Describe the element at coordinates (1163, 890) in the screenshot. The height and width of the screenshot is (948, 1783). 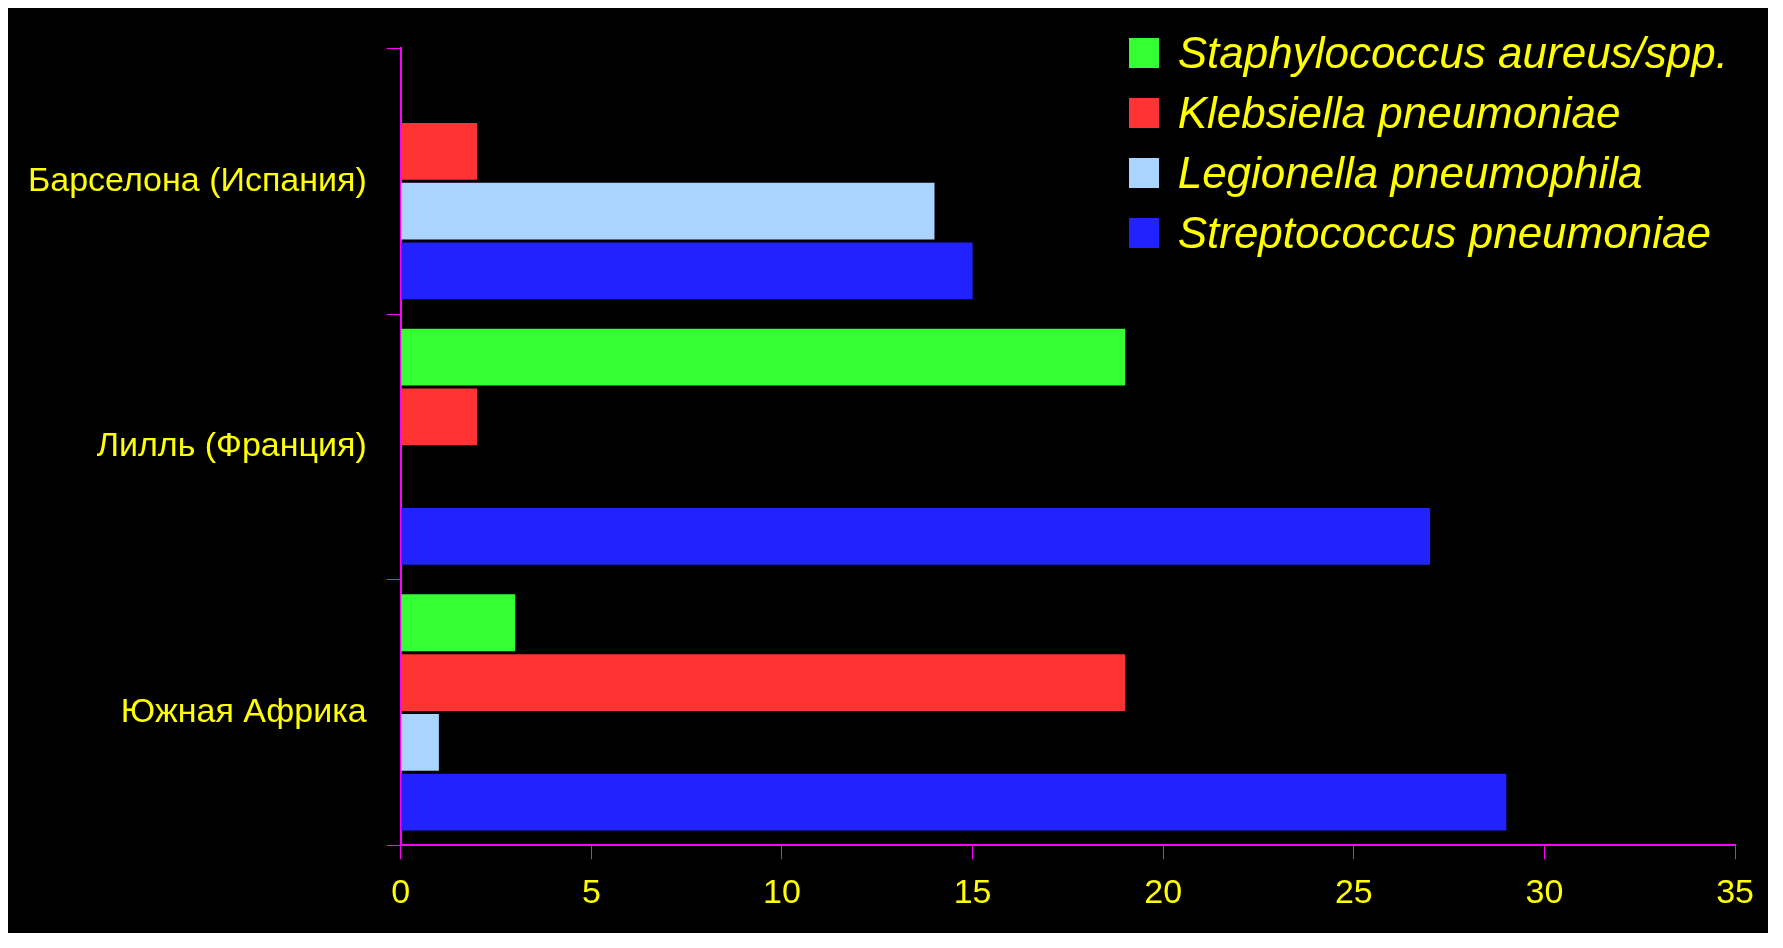
I see `x-tick-label: 20` at that location.